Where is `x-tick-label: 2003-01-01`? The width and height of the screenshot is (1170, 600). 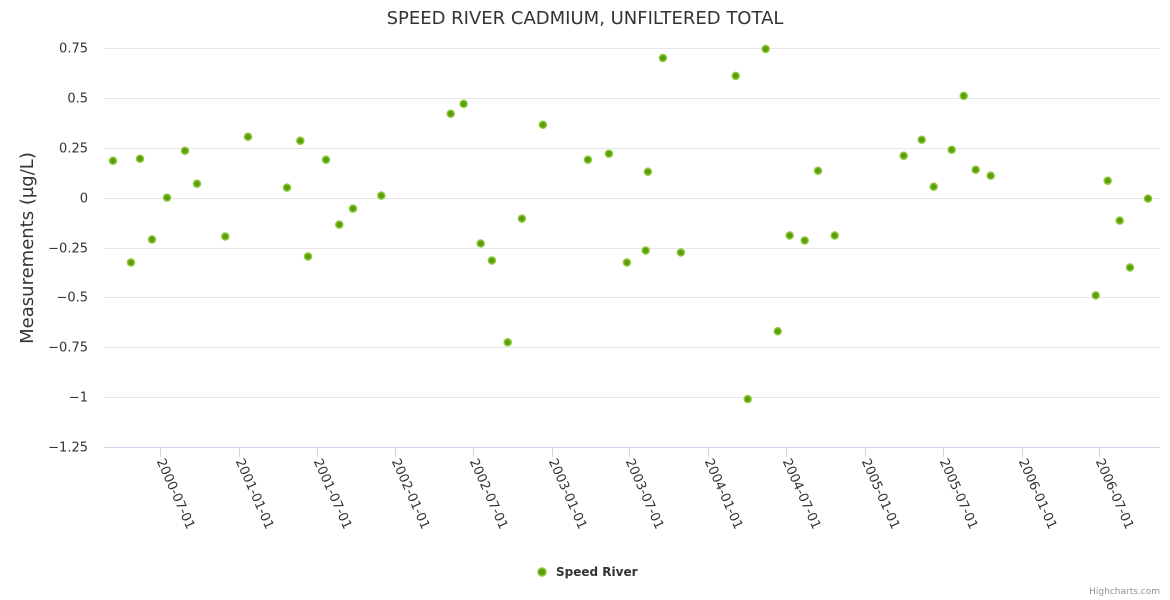
x-tick-label: 2003-01-01 is located at coordinates (567, 494).